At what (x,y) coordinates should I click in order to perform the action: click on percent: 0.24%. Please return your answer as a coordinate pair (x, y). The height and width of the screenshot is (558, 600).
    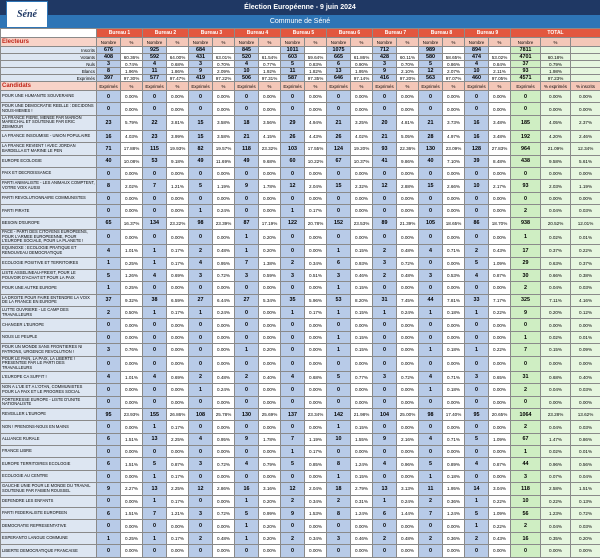
    Looking at the image, I should click on (224, 313).